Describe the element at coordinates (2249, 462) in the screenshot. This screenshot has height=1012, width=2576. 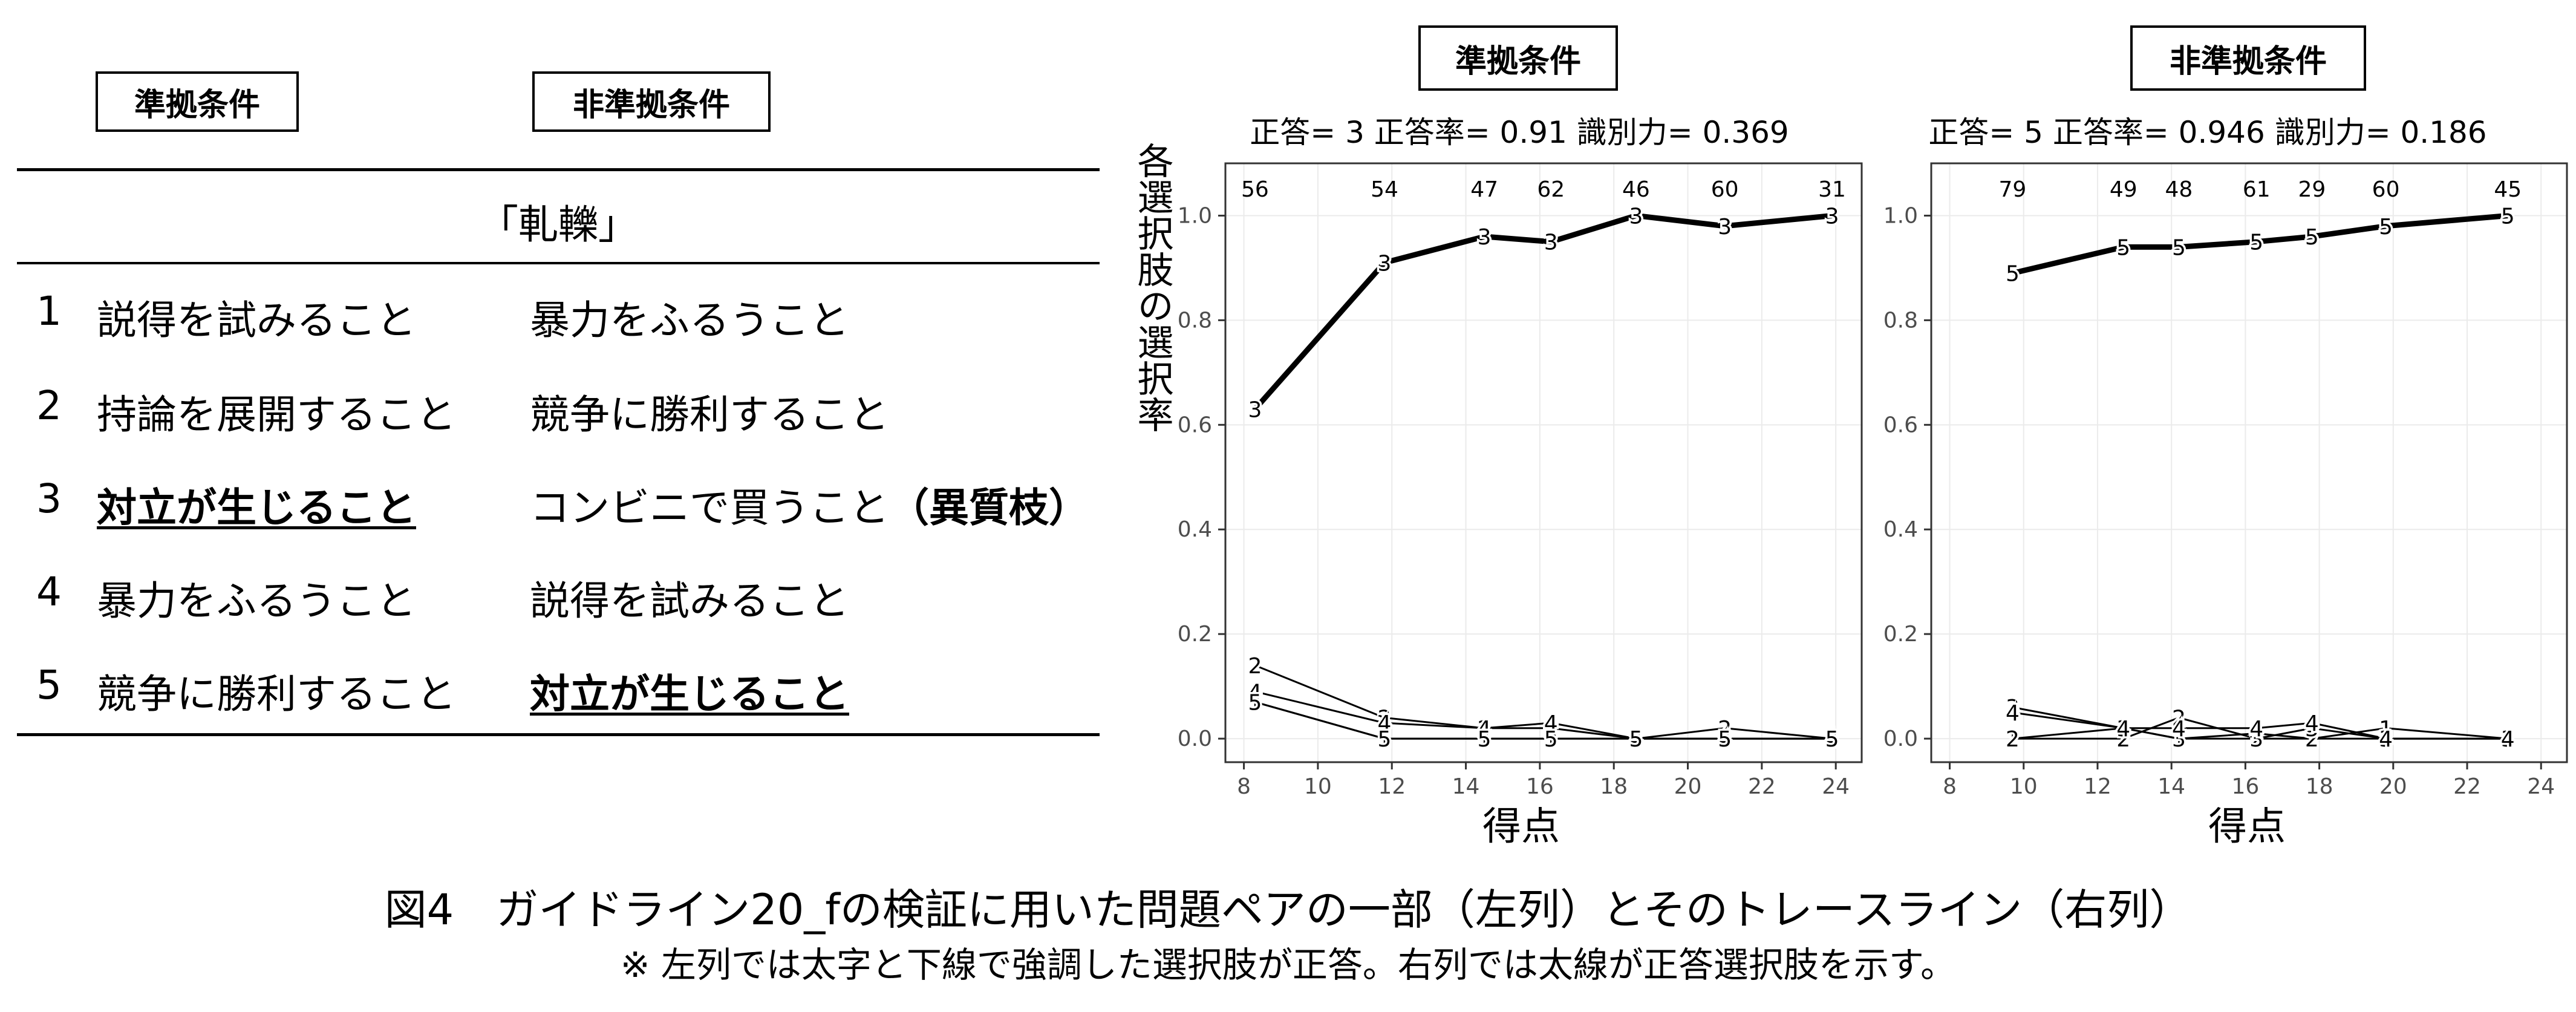
I see `plot-panel` at that location.